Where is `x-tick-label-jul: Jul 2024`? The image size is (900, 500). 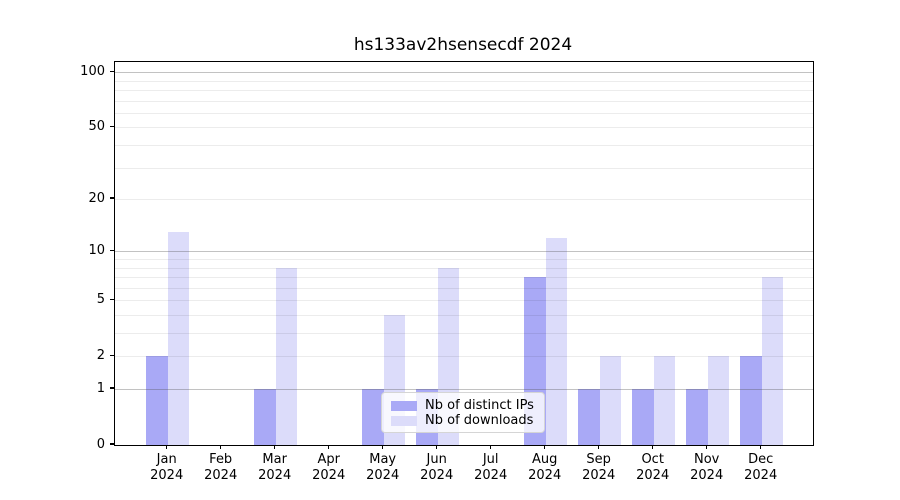
x-tick-label-jul: Jul 2024 is located at coordinates (491, 467).